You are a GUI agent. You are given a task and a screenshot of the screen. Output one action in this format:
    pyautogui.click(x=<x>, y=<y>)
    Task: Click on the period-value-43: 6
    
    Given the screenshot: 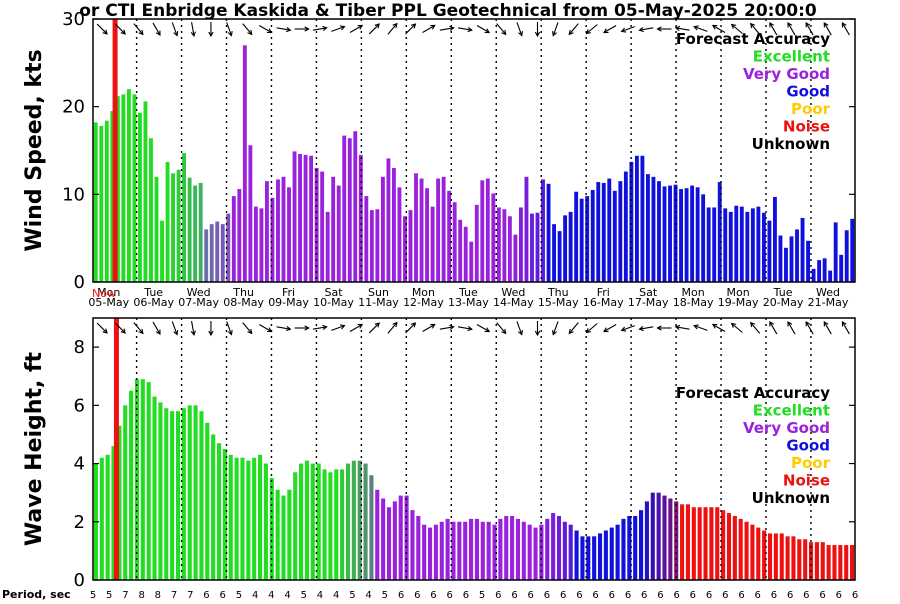 What is the action you would take?
    pyautogui.click(x=790, y=595)
    